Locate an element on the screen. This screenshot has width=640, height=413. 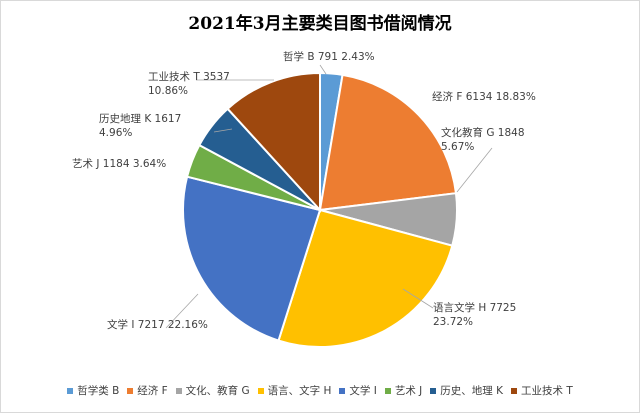
legend-item-8: 工业技术 T is located at coordinates (542, 390).